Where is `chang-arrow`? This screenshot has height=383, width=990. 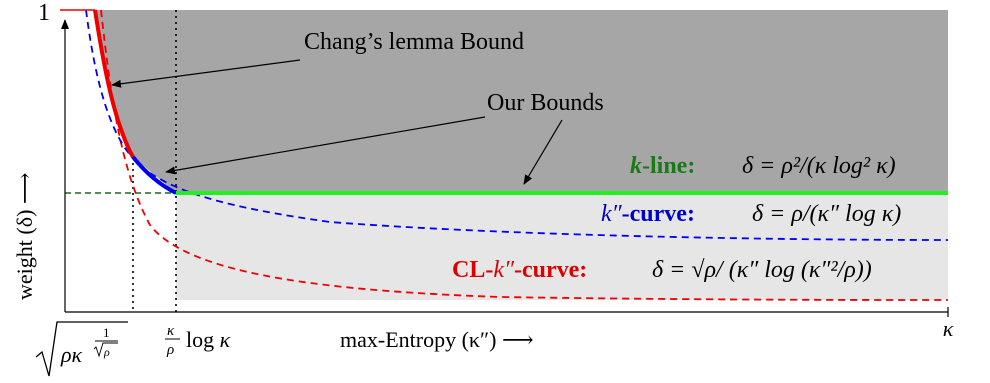 chang-arrow is located at coordinates (206, 73).